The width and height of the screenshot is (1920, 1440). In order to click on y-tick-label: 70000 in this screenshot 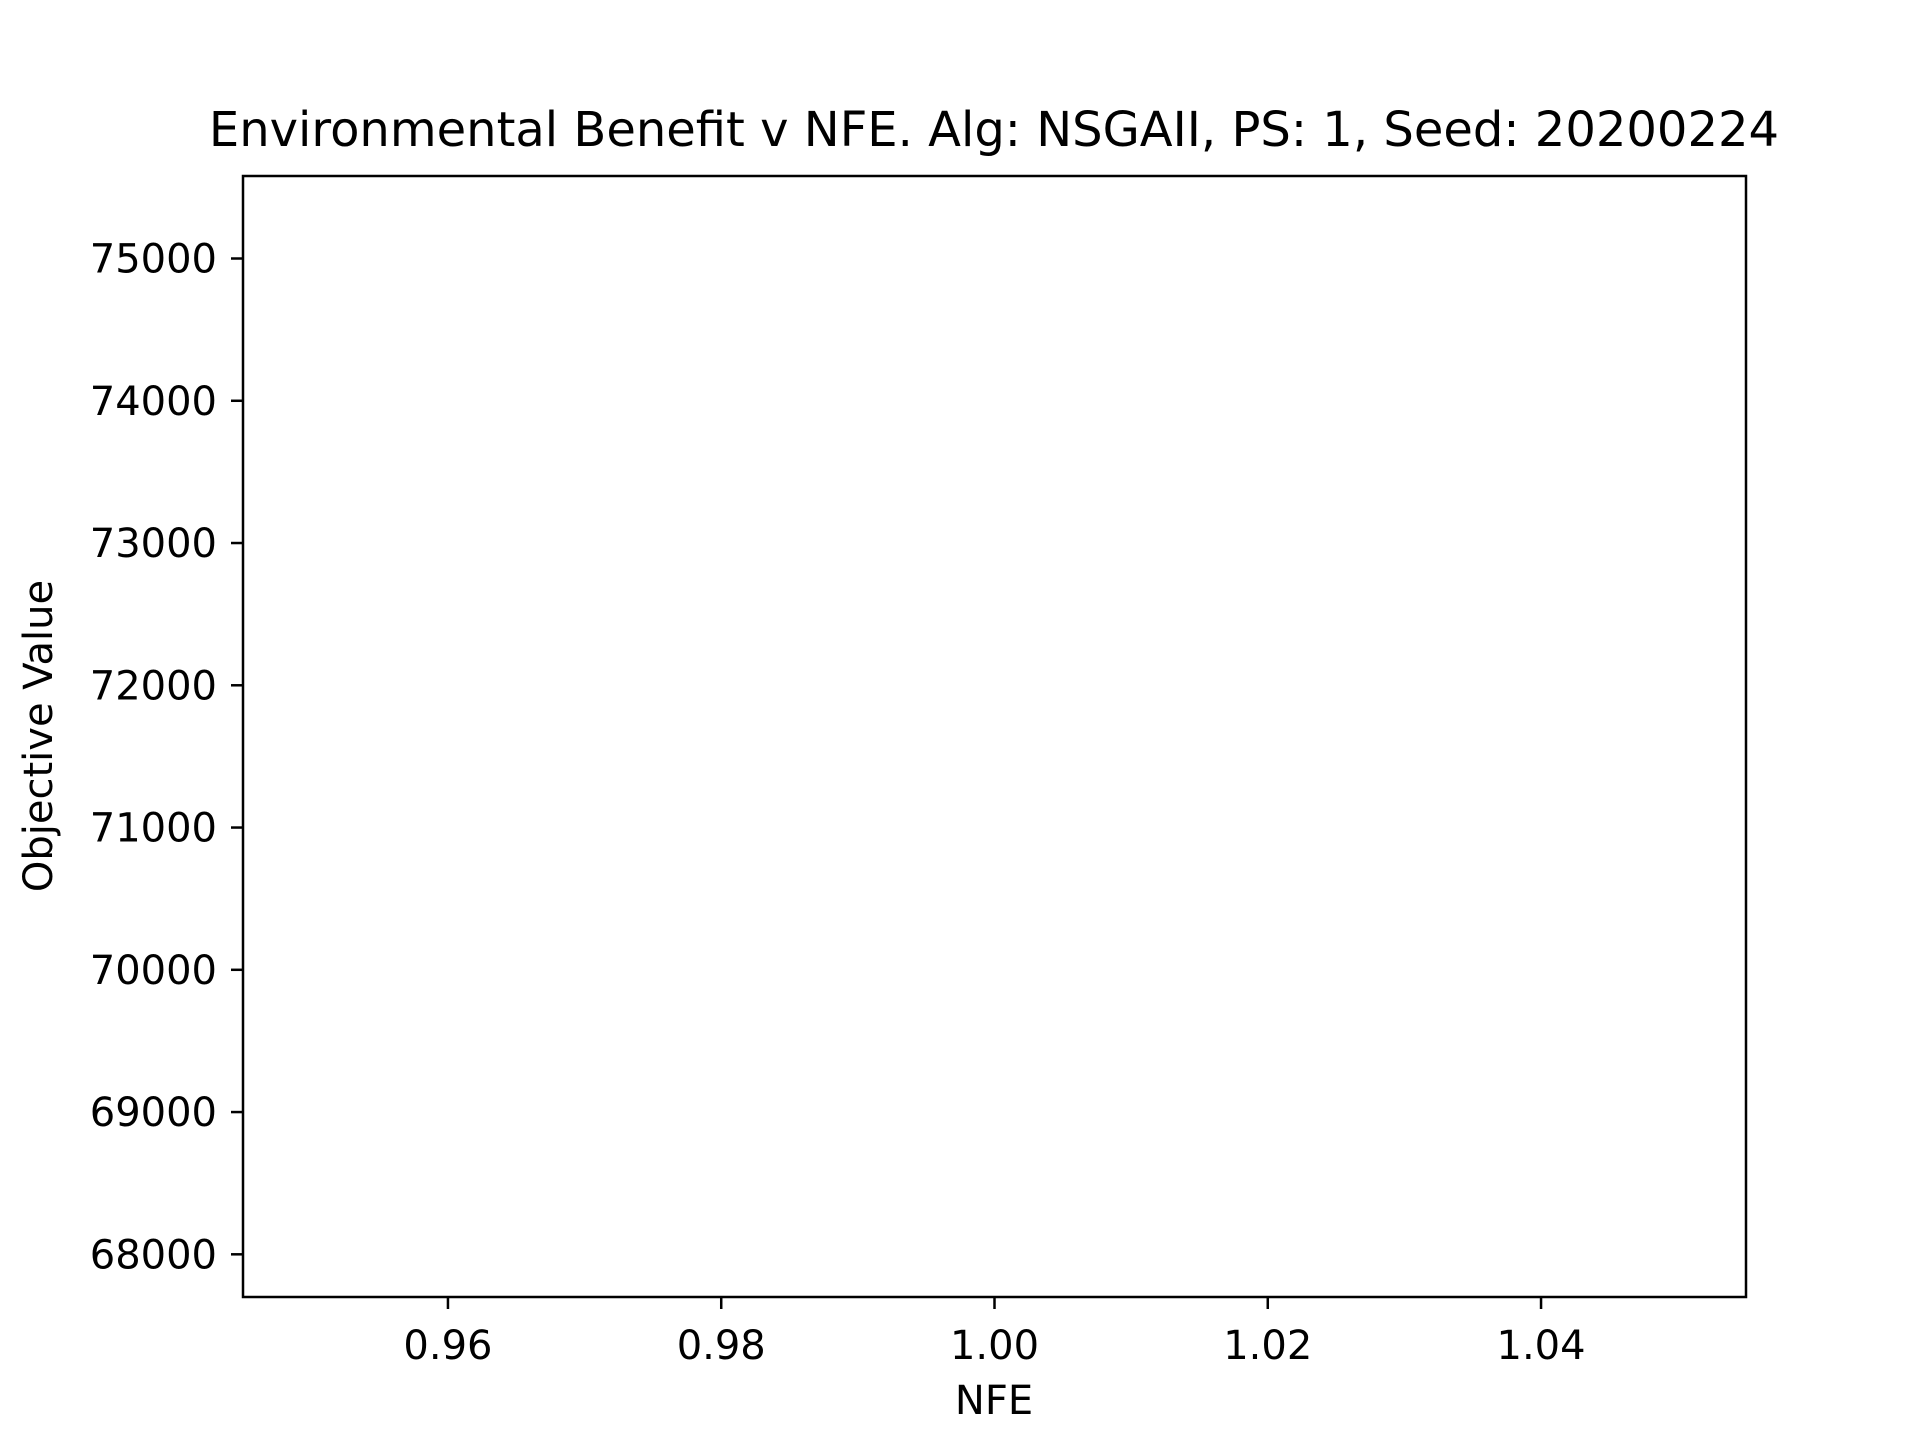, I will do `click(153, 971)`.